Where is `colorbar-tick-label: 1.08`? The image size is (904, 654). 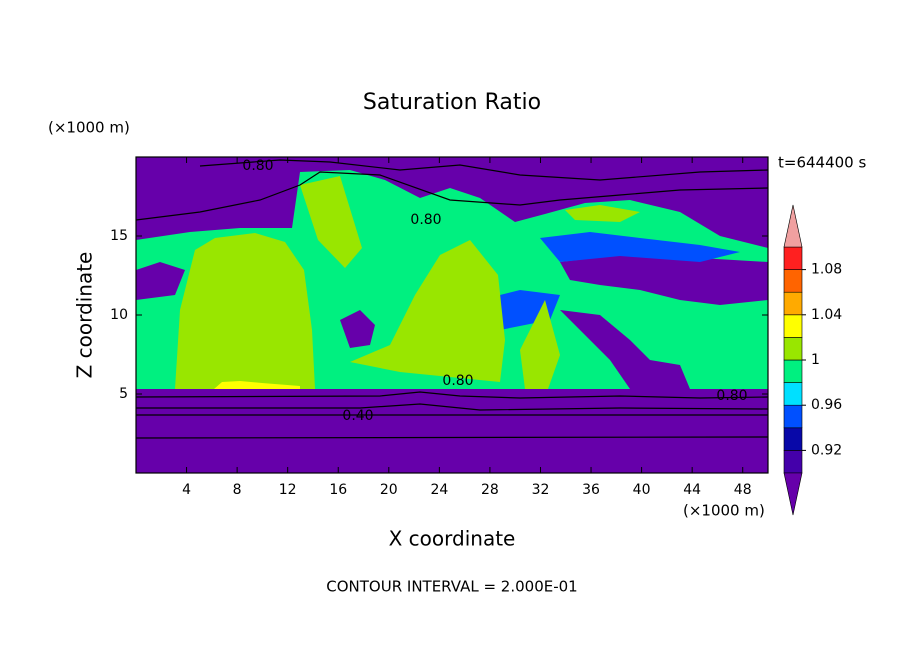
colorbar-tick-label: 1.08 is located at coordinates (826, 270).